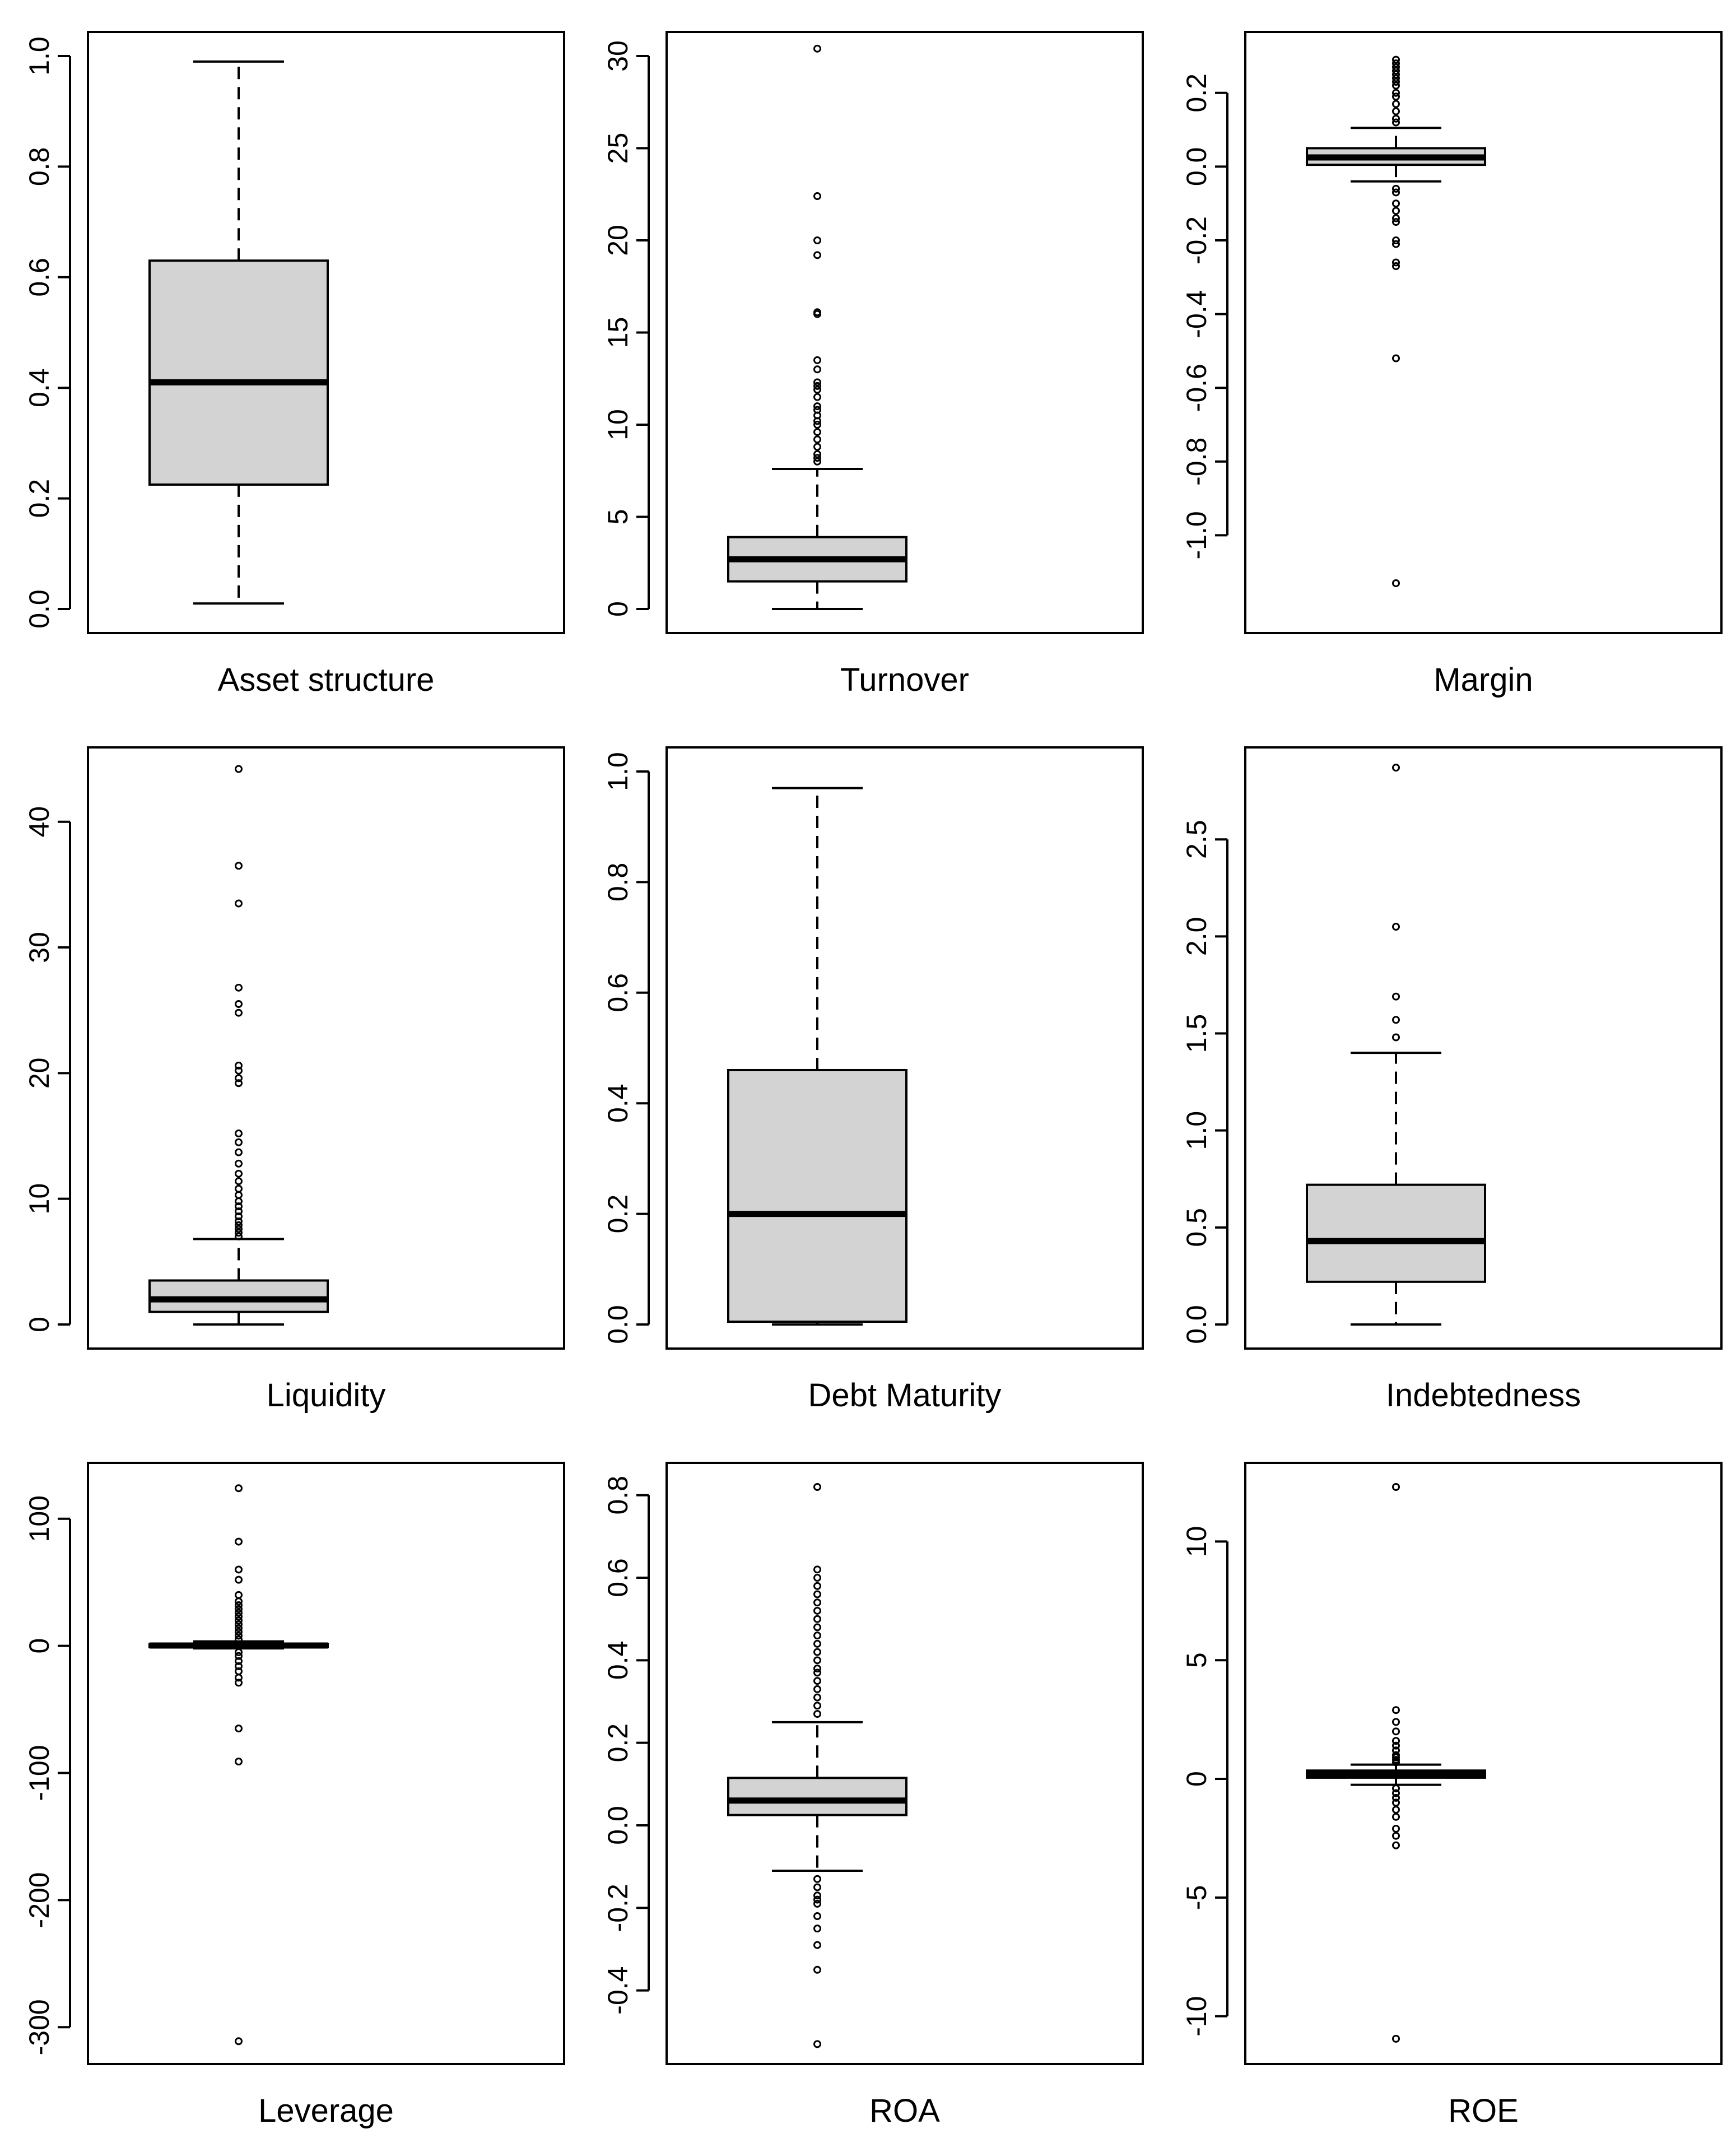 This screenshot has height=2152, width=1736. I want to click on x-axis-label: Liquidity, so click(326, 1395).